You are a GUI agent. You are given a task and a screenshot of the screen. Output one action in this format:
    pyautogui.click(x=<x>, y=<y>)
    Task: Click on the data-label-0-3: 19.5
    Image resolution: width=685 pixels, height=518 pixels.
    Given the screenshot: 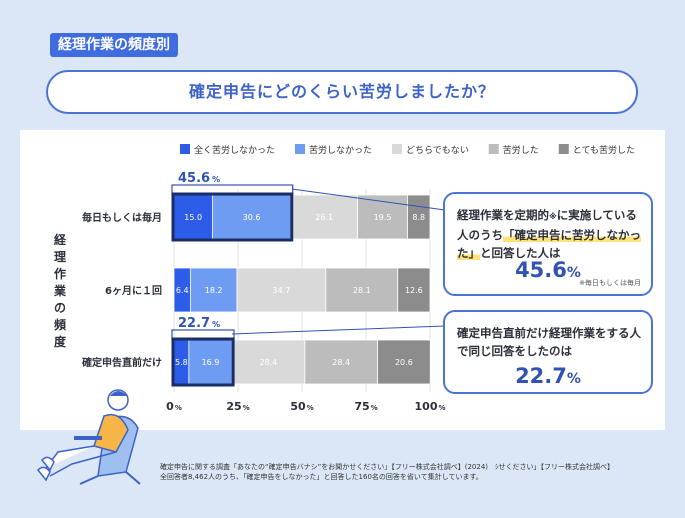 What is the action you would take?
    pyautogui.click(x=383, y=217)
    